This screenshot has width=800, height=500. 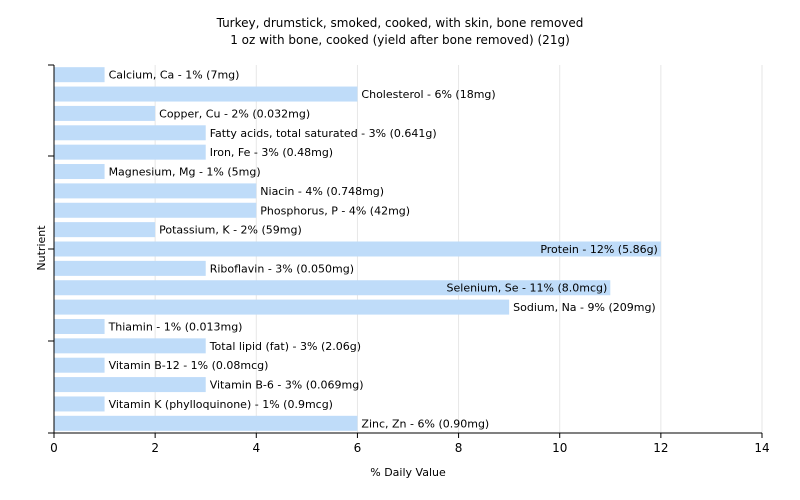 What do you see at coordinates (189, 365) in the screenshot?
I see `bar-label: Vitamin B-12 - 1% (0.08mcg)` at bounding box center [189, 365].